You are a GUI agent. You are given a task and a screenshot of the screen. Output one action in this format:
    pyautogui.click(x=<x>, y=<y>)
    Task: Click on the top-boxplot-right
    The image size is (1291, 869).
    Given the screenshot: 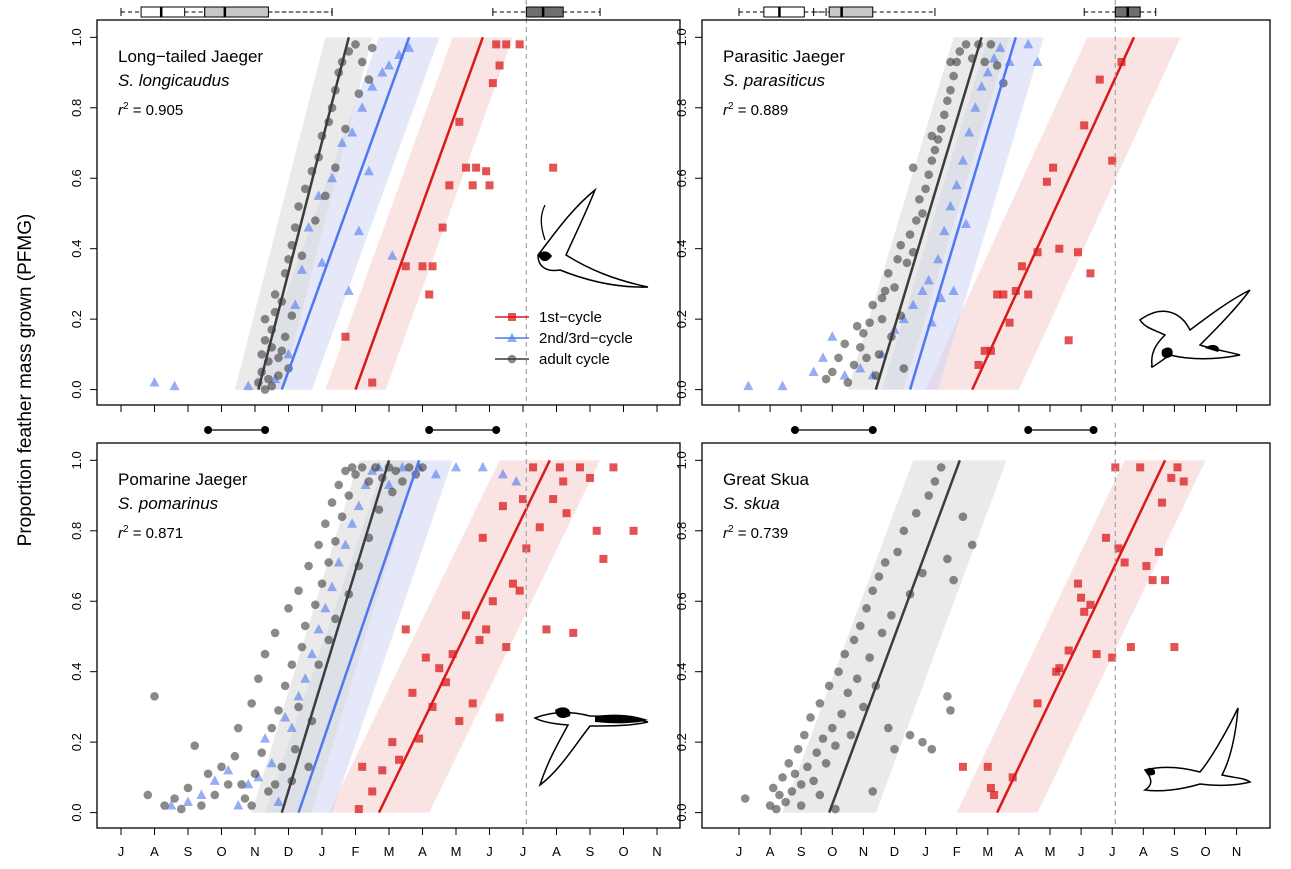 What is the action you would take?
    pyautogui.click(x=1120, y=12)
    